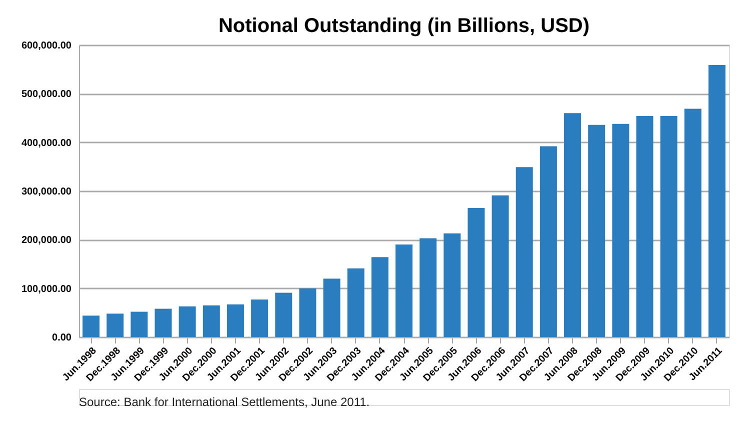 This screenshot has height=447, width=751. I want to click on y-tick-label: 200,000.00, so click(46, 240).